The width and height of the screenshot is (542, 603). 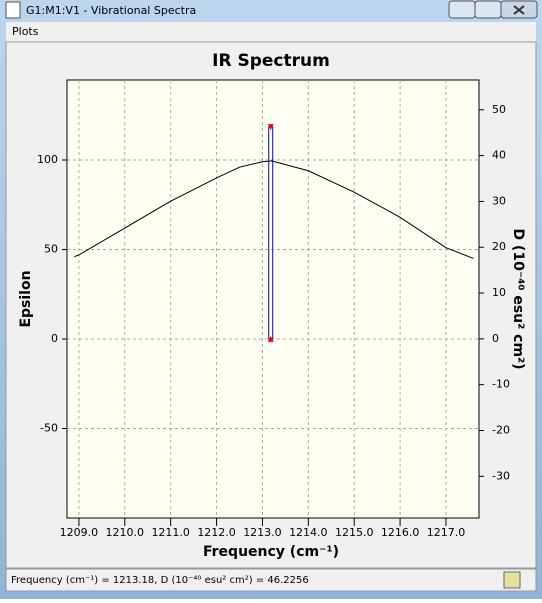 What do you see at coordinates (216, 532) in the screenshot?
I see `x-tick-label: 1212.0` at bounding box center [216, 532].